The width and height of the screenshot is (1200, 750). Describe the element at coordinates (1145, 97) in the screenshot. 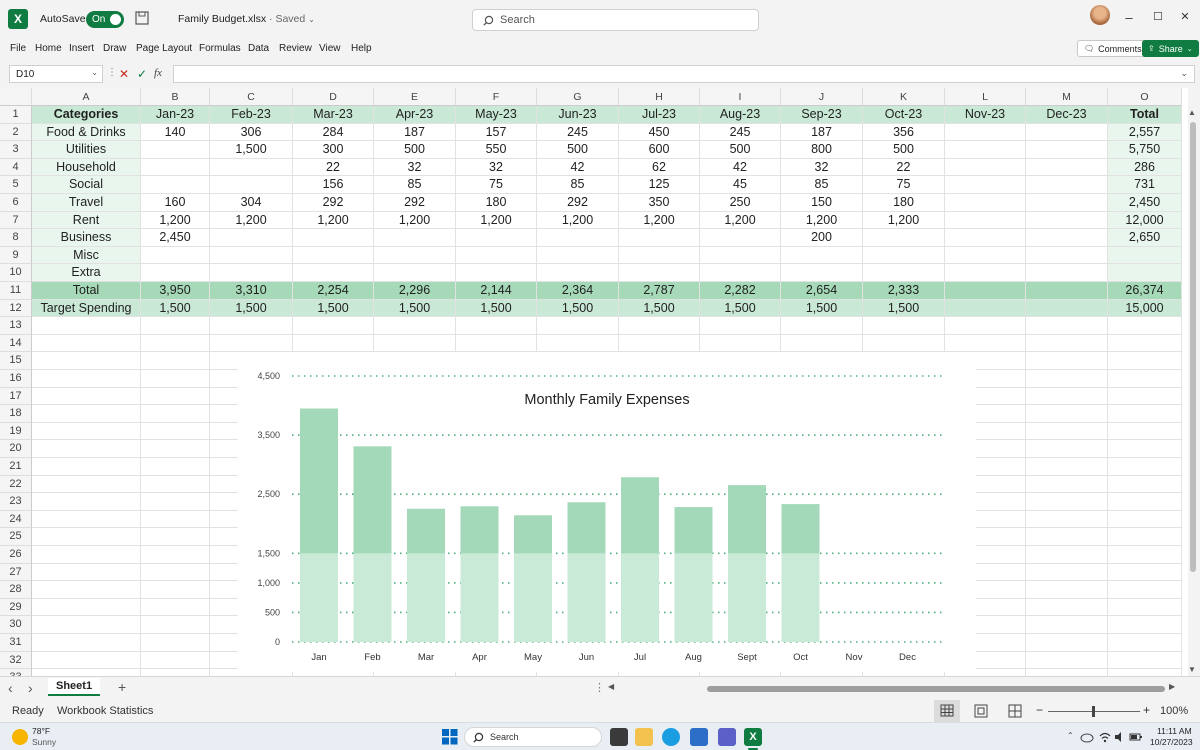

I see `column-header-o: O` at that location.